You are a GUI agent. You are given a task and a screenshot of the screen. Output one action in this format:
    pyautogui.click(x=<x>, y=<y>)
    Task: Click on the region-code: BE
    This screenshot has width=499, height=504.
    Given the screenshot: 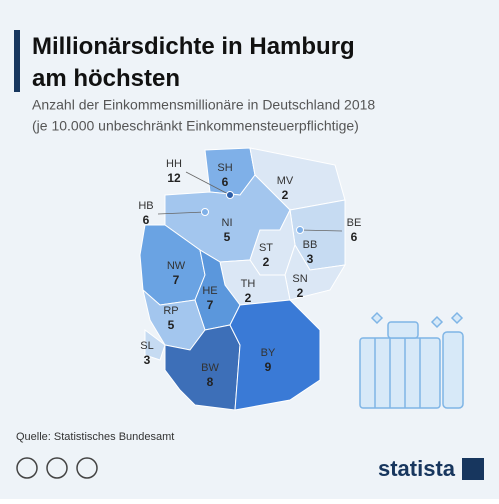 What is the action you would take?
    pyautogui.click(x=354, y=223)
    